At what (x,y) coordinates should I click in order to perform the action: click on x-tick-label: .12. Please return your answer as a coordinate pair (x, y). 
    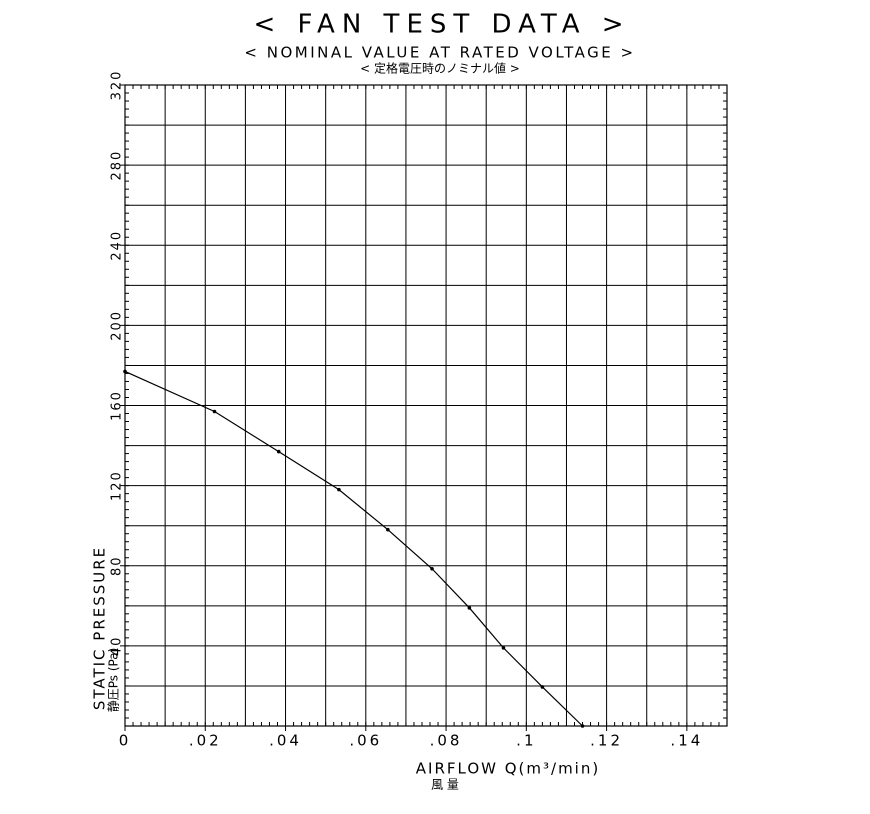
    Looking at the image, I should click on (606, 741).